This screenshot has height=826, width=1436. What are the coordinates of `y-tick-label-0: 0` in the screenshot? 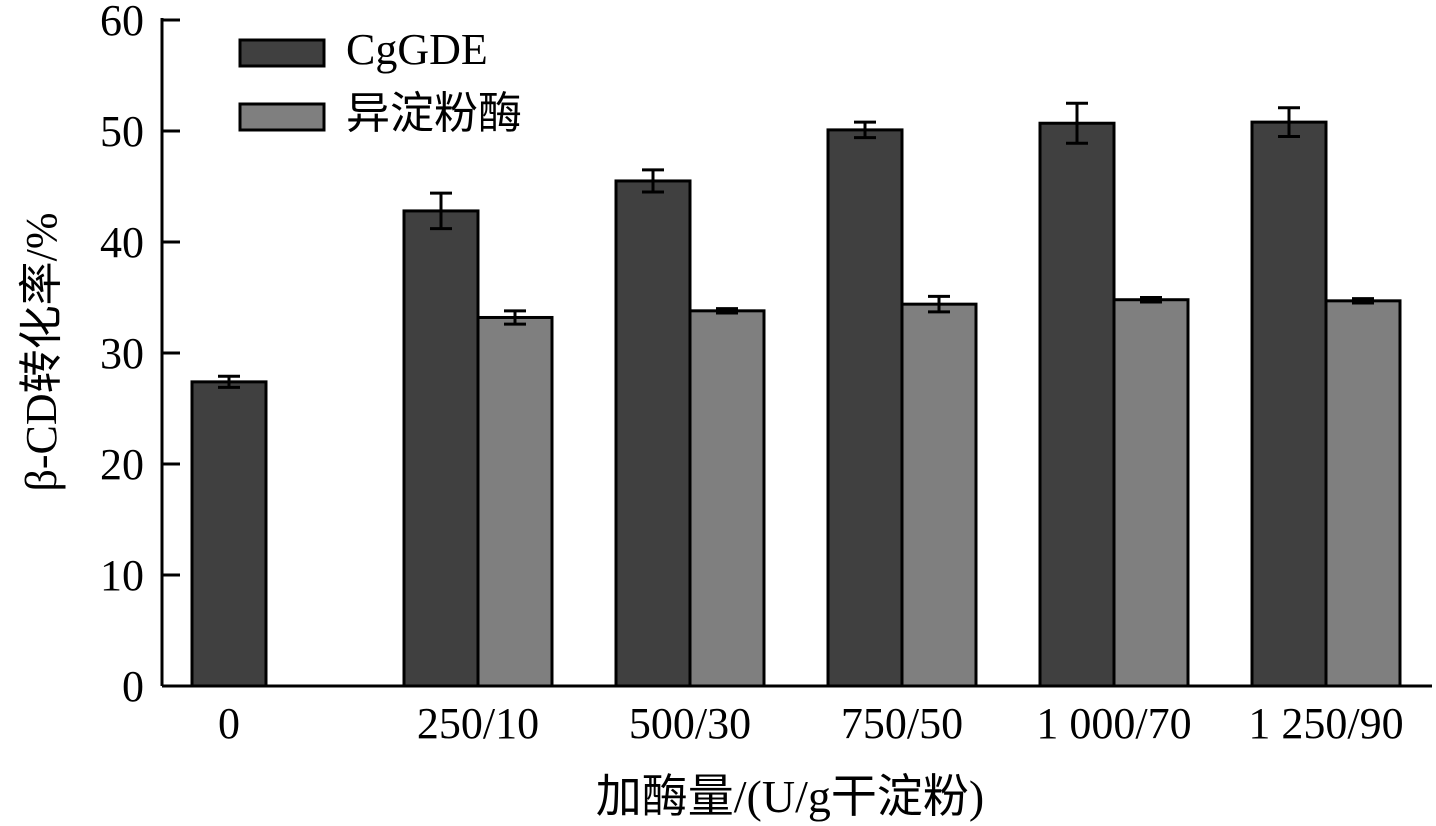 It's located at (133, 686).